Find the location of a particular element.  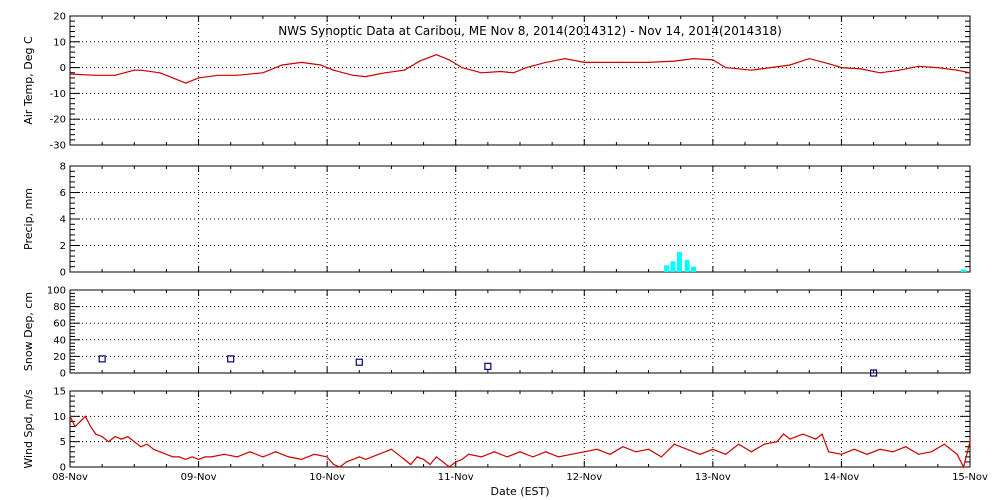

y-axis-label: Precip, mm is located at coordinates (28, 219).